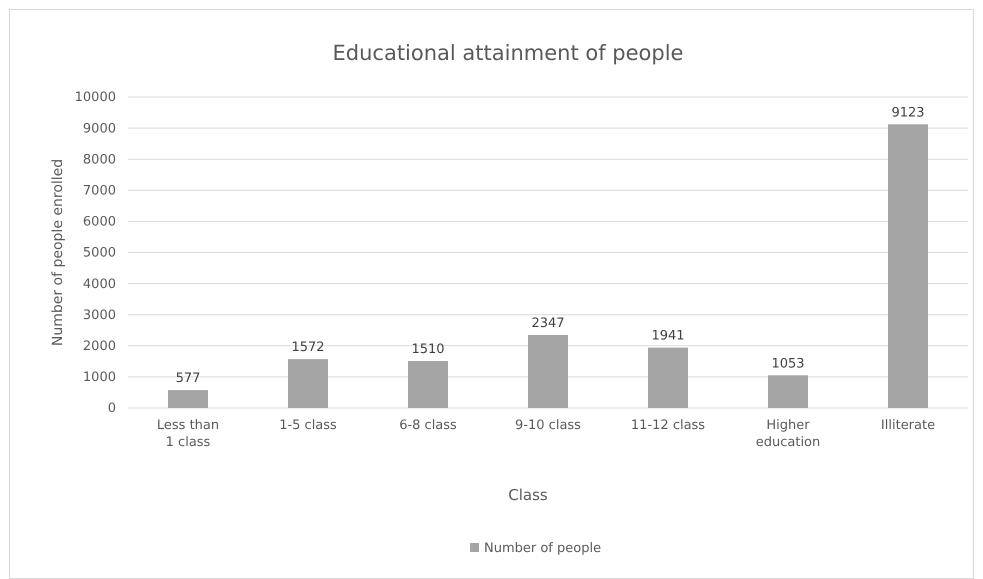 The height and width of the screenshot is (579, 983). What do you see at coordinates (99, 160) in the screenshot?
I see `y-tick-label: 8000` at bounding box center [99, 160].